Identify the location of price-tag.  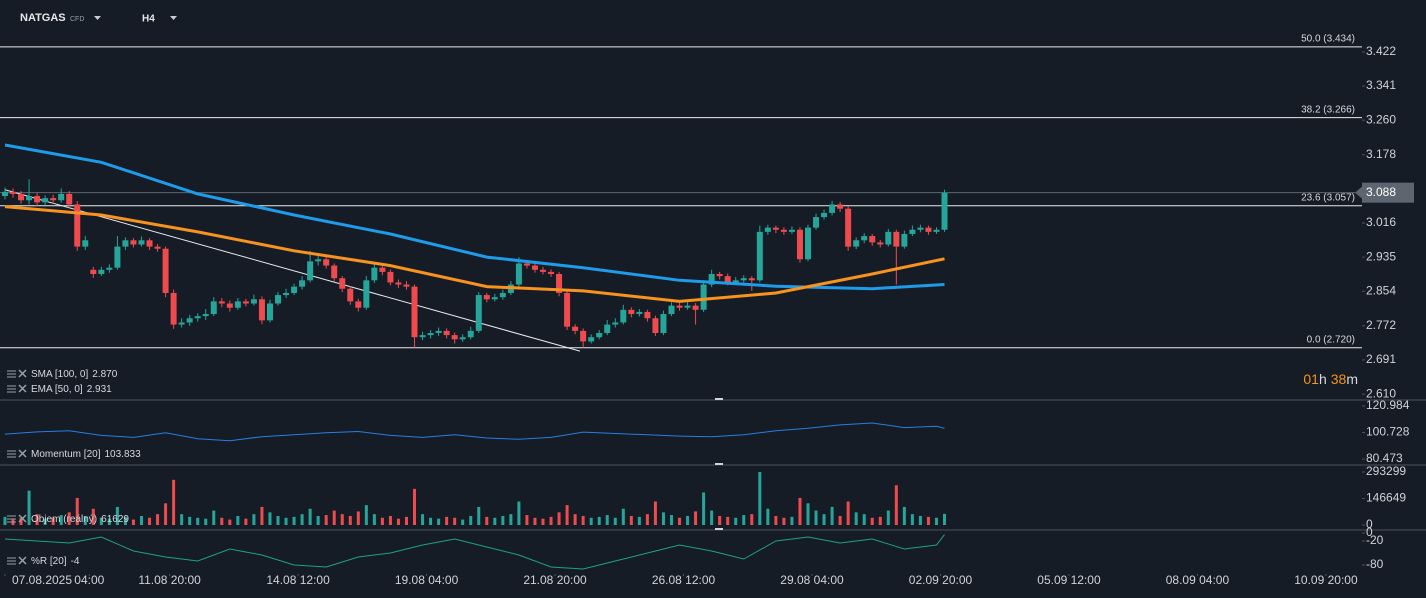
(1388, 192).